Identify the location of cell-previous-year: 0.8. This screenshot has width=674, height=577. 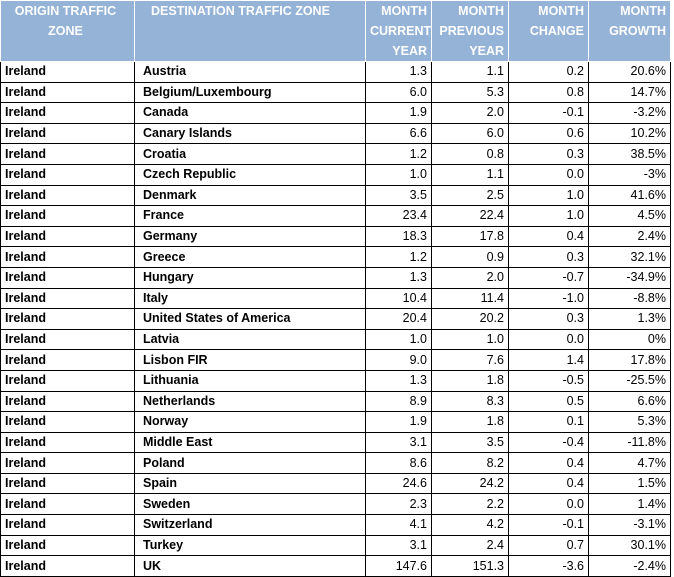
(470, 154).